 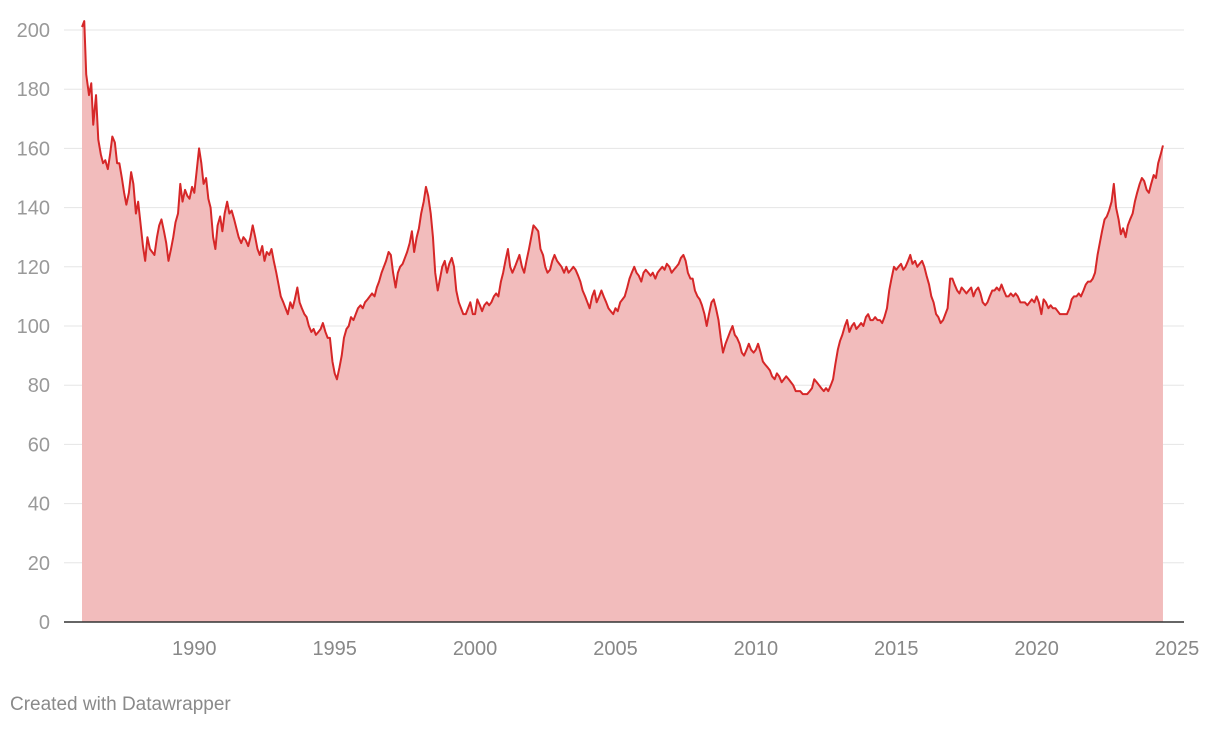 What do you see at coordinates (334, 649) in the screenshot?
I see `x-tick-label: 1995` at bounding box center [334, 649].